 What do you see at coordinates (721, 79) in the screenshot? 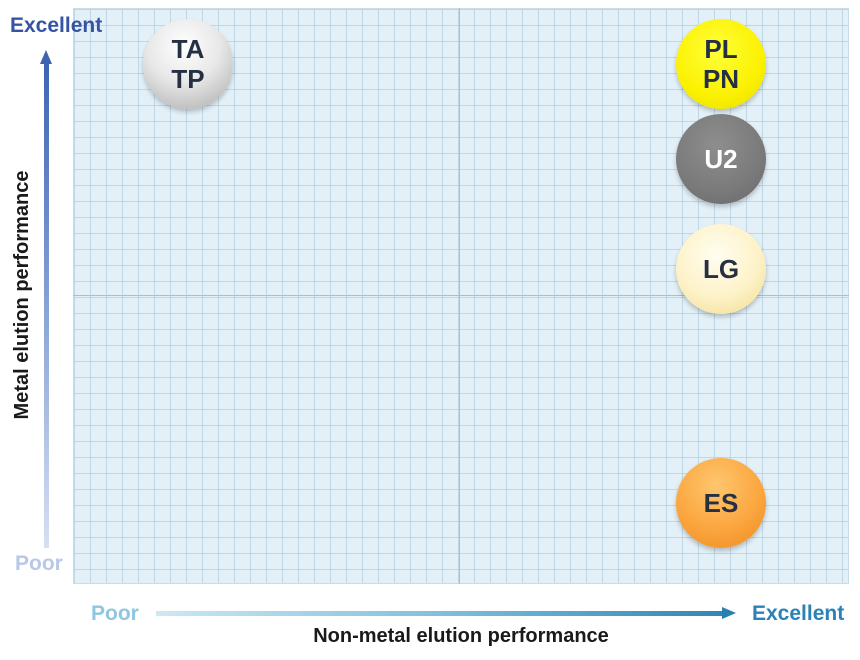
I see `bubble-label-line2: PN` at bounding box center [721, 79].